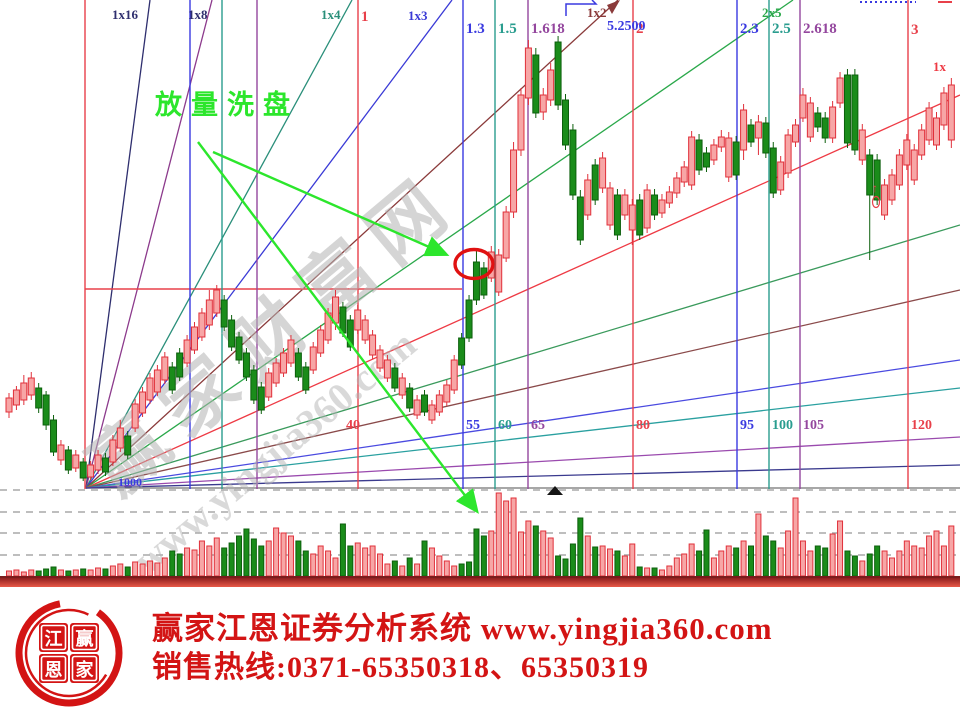 The width and height of the screenshot is (960, 720). I want to click on misc-label-5.2500: 5.2500, so click(626, 26).